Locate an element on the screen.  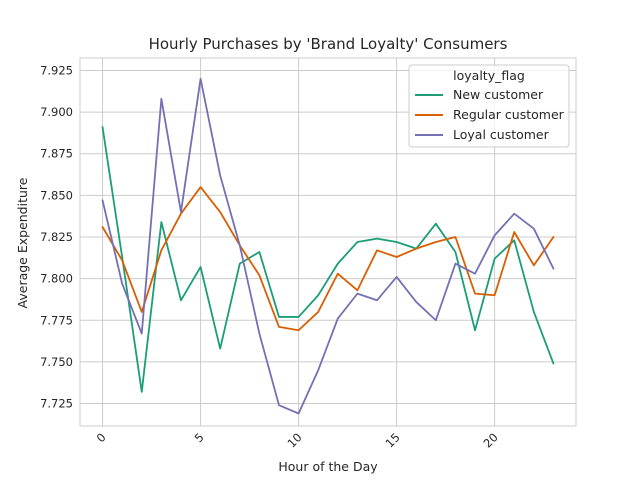
x-axis-ticks: 0 5 10 15 20 is located at coordinates (297, 440).